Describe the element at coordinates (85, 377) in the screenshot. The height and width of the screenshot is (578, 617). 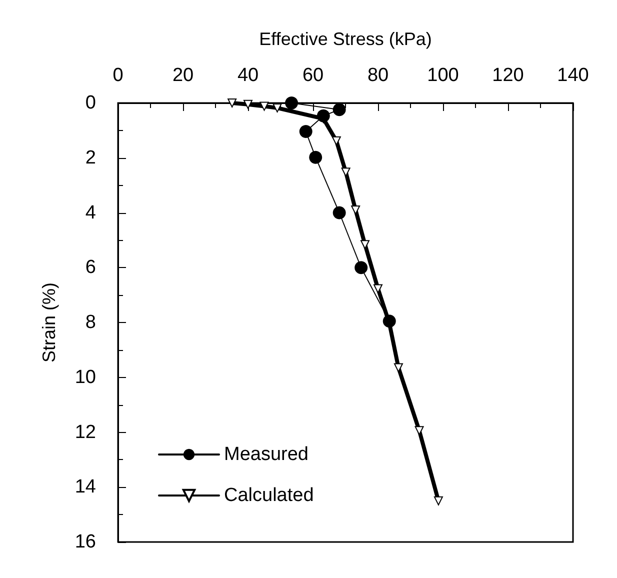
I see `y-tick-label: 10` at that location.